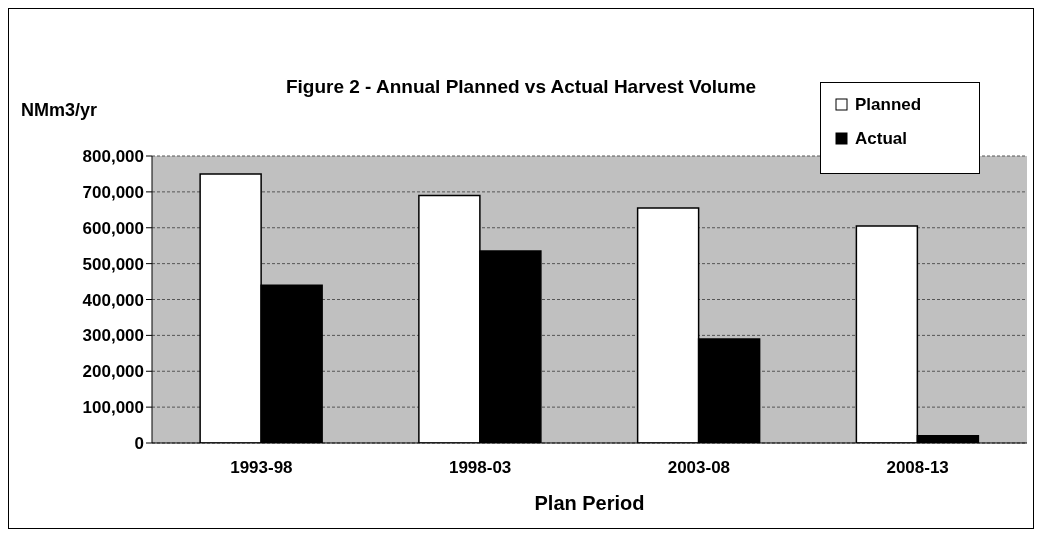 This screenshot has width=1040, height=535. I want to click on y-tick-label: 200,000, so click(113, 372).